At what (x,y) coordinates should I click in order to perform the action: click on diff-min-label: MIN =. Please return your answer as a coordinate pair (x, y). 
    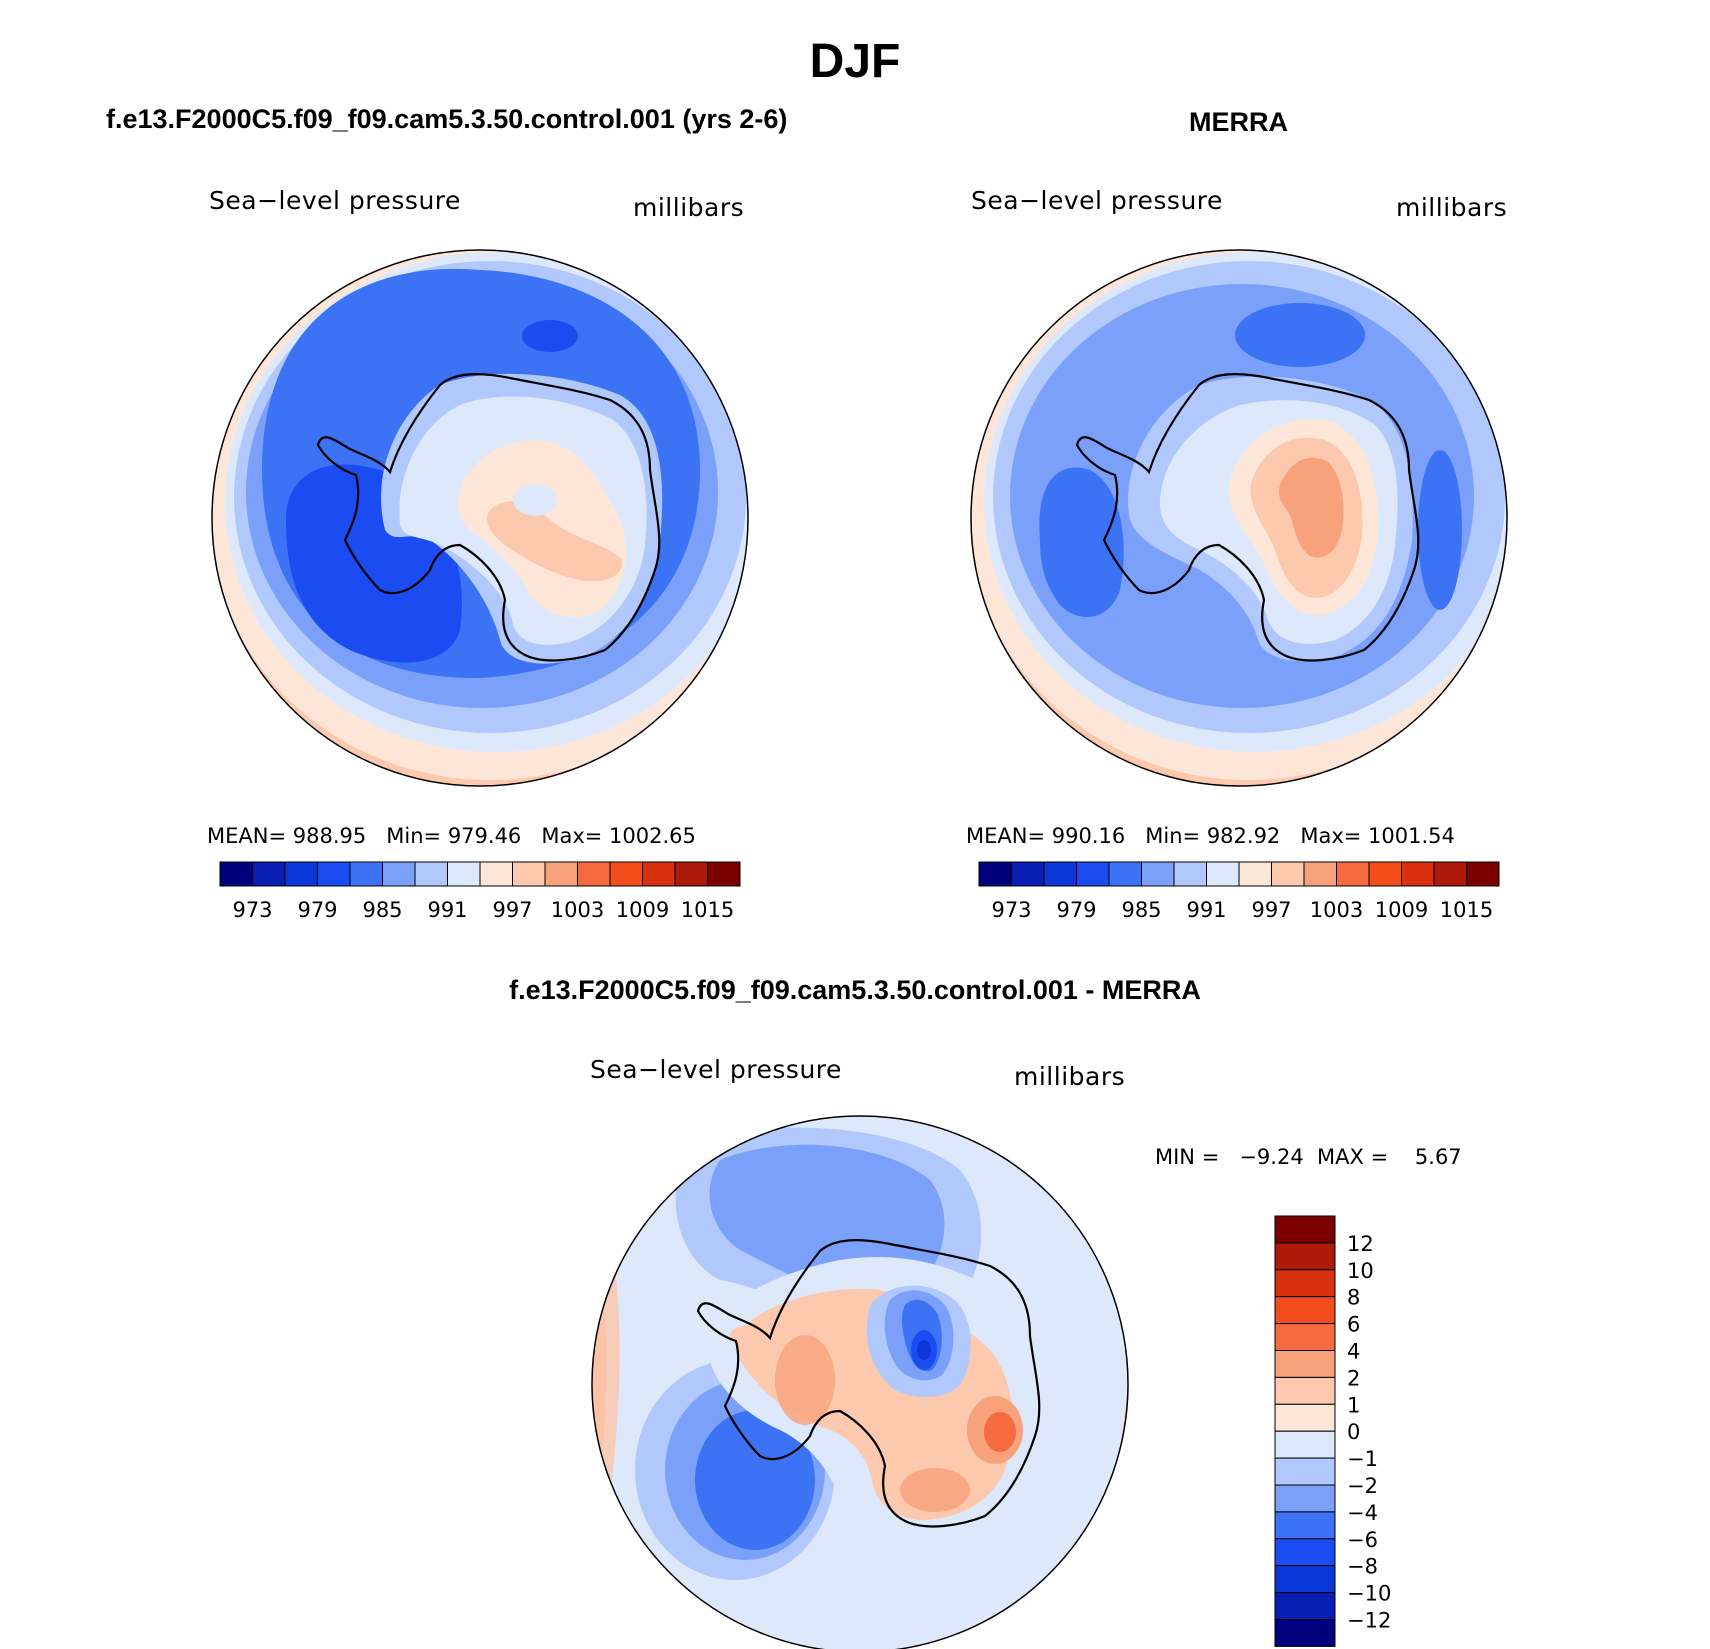
    Looking at the image, I should click on (1187, 1157).